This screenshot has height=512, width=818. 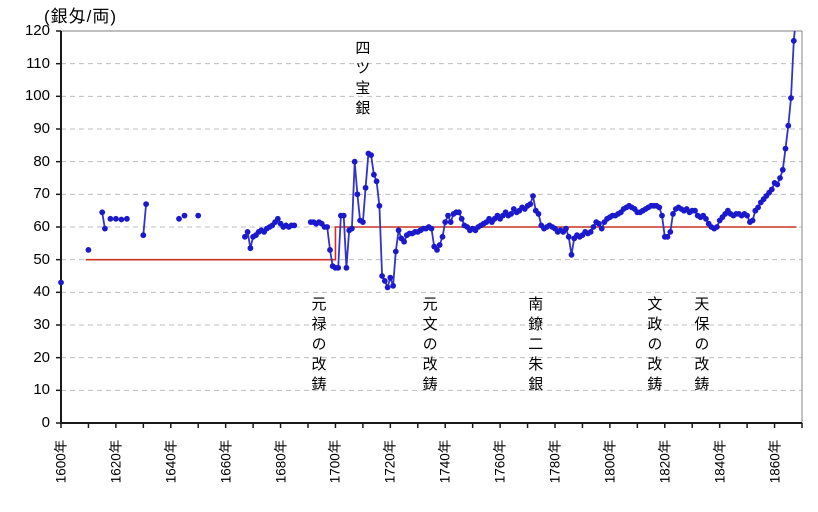 What do you see at coordinates (654, 346) in the screenshot?
I see `annotation-label: 文政の改鋳` at bounding box center [654, 346].